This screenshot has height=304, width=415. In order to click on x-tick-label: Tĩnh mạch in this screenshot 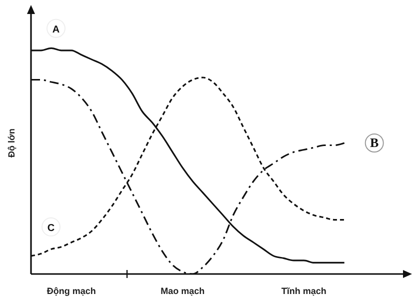, I will do `click(303, 291)`.